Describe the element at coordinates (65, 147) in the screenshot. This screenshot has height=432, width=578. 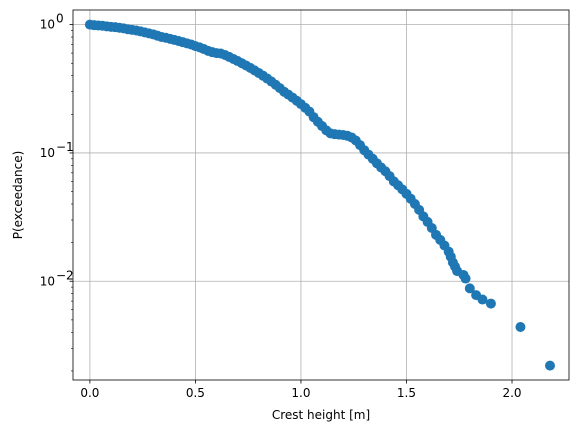
I see `y-tick-exponent: −1` at that location.